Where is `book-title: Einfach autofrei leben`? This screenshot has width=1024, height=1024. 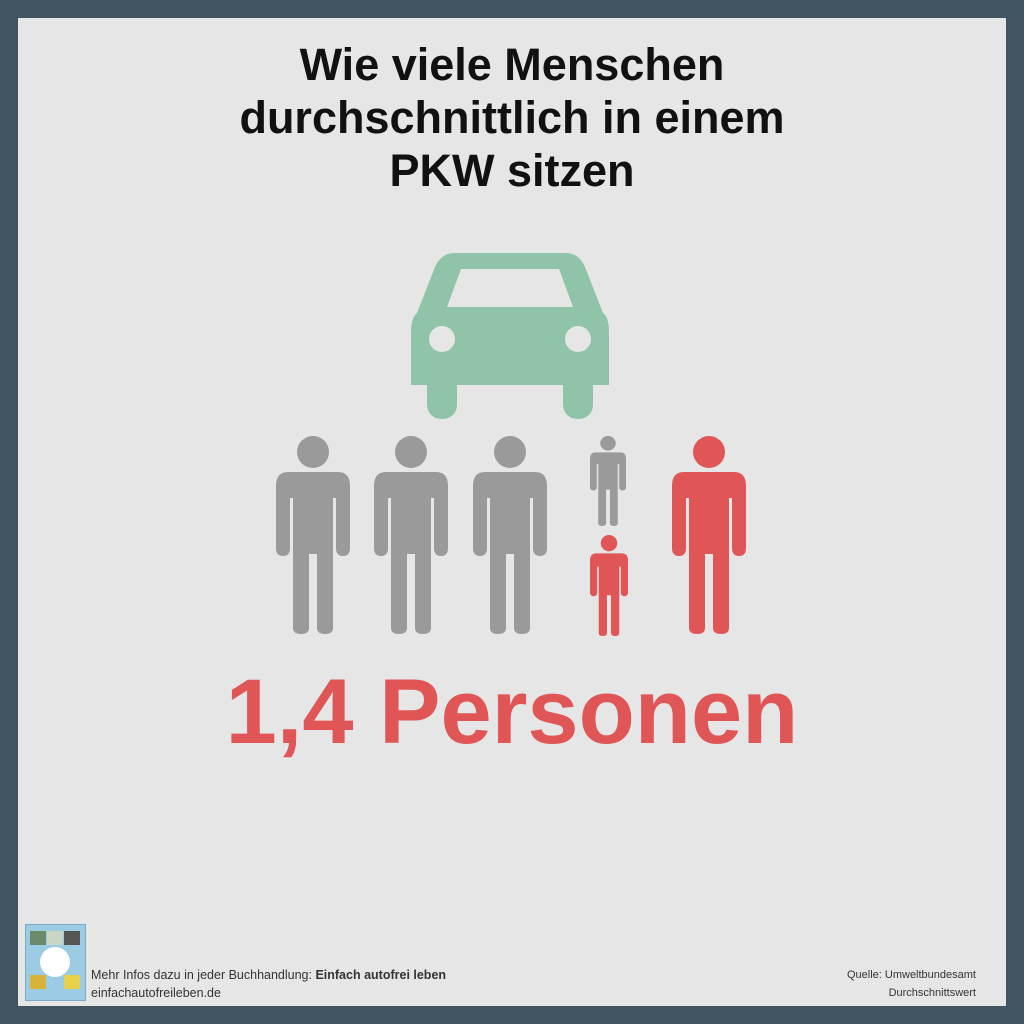
book-title: Einfach autofrei leben is located at coordinates (381, 975).